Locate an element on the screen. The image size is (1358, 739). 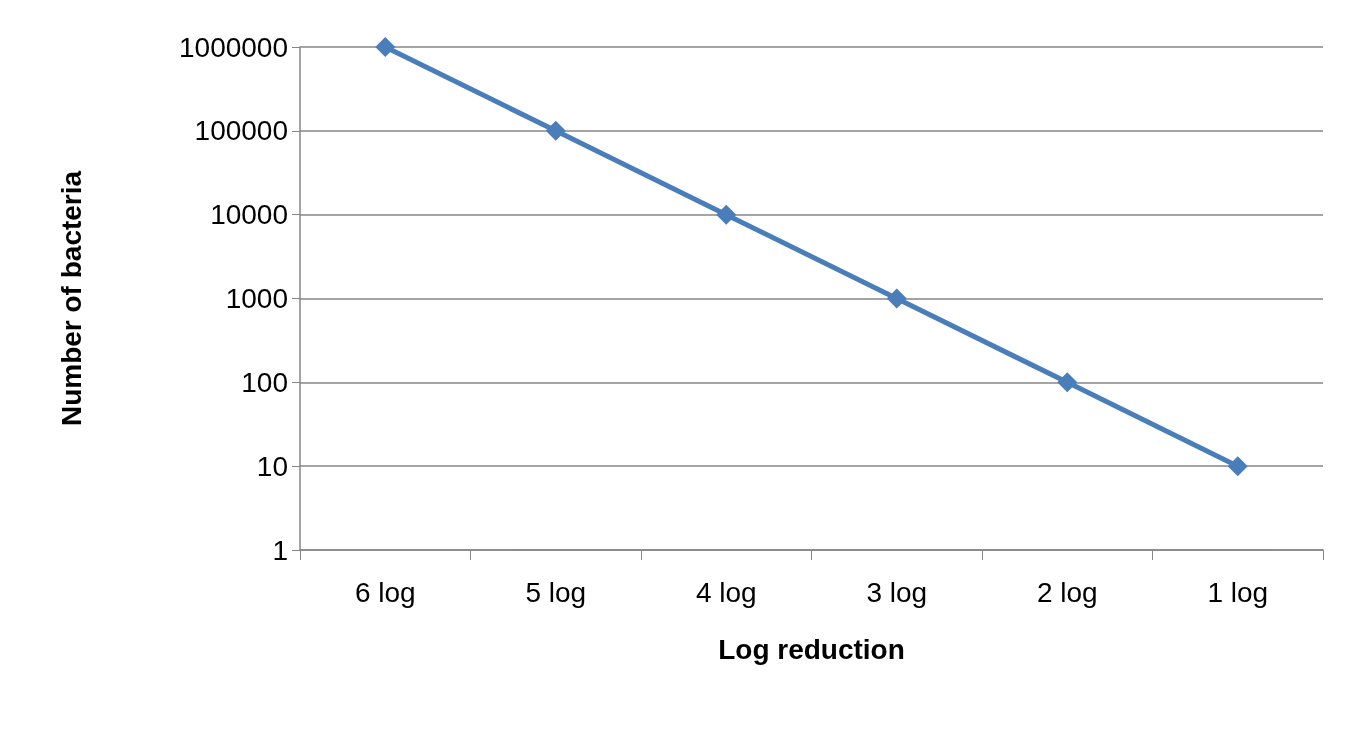
y-tick-label: 10 is located at coordinates (272, 466).